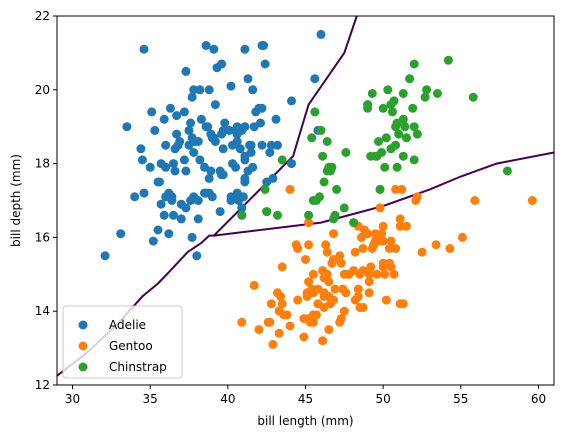 The image size is (563, 438). Describe the element at coordinates (83, 367) in the screenshot. I see `legend-marker-chinstrap` at that location.